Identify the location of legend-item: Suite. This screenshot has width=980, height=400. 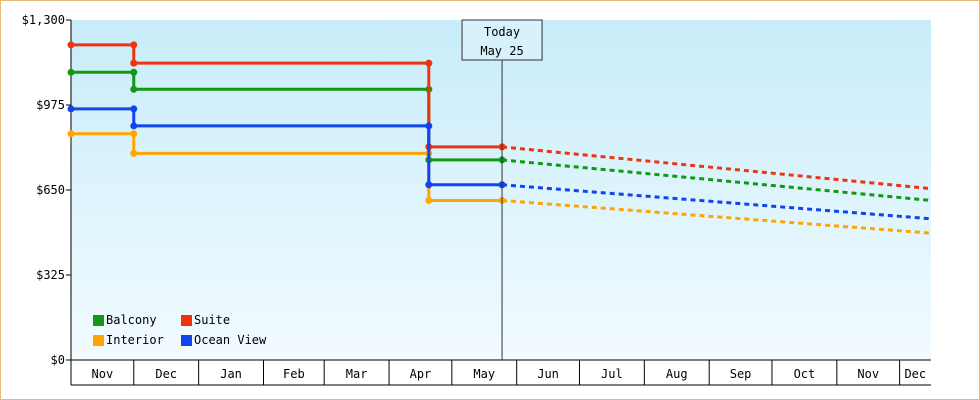
(205, 320).